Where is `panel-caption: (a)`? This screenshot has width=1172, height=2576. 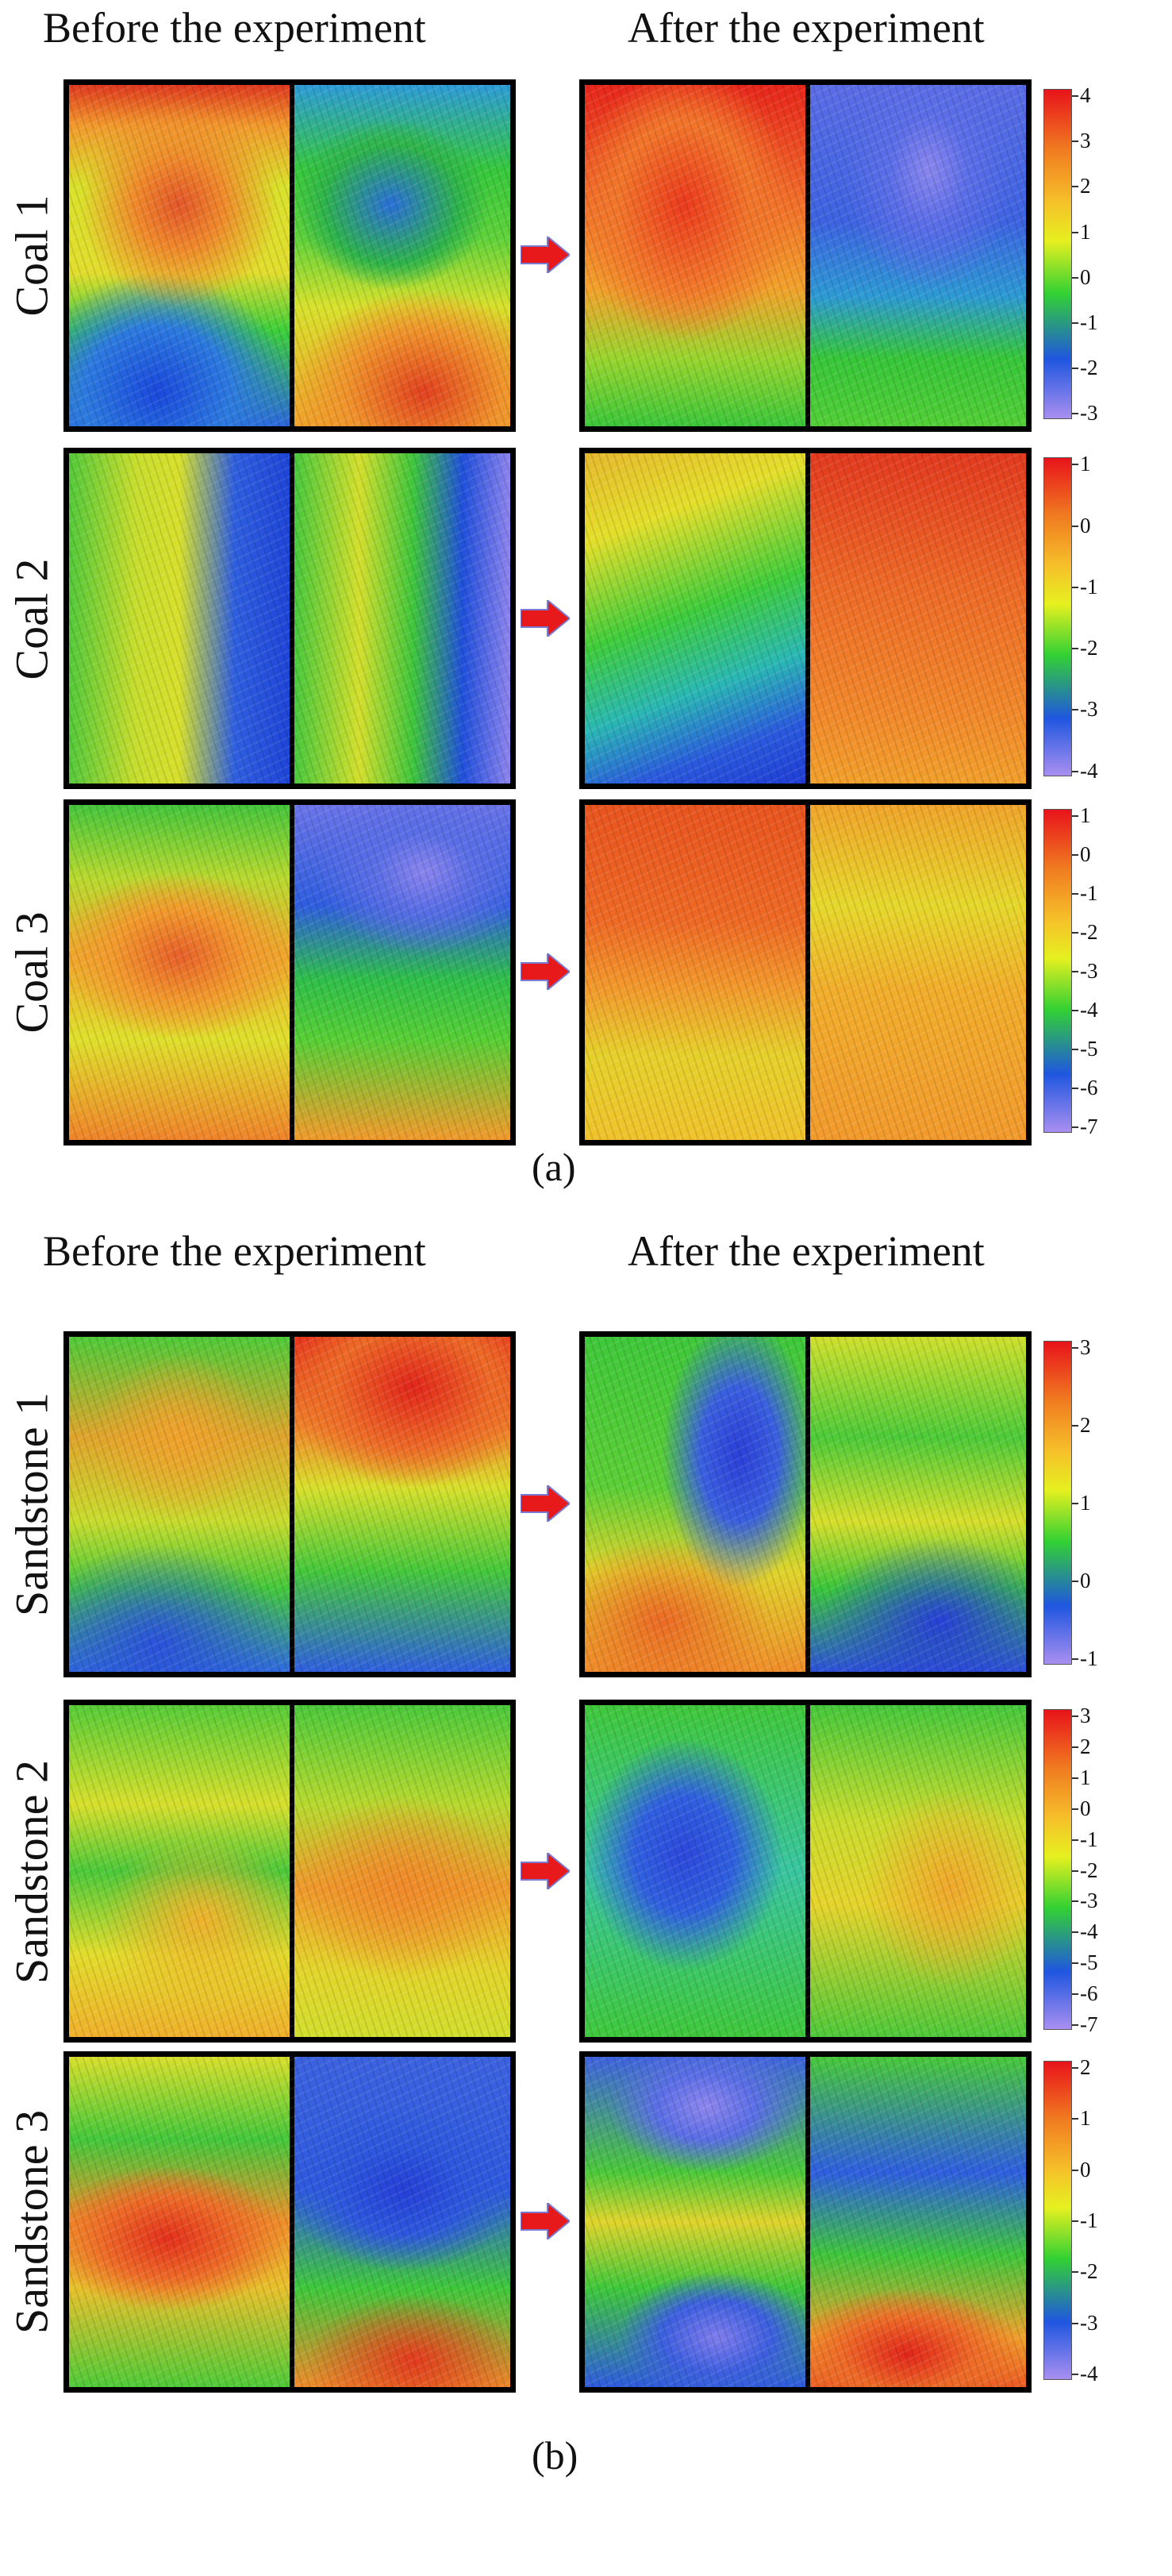
panel-caption: (a) is located at coordinates (554, 1167).